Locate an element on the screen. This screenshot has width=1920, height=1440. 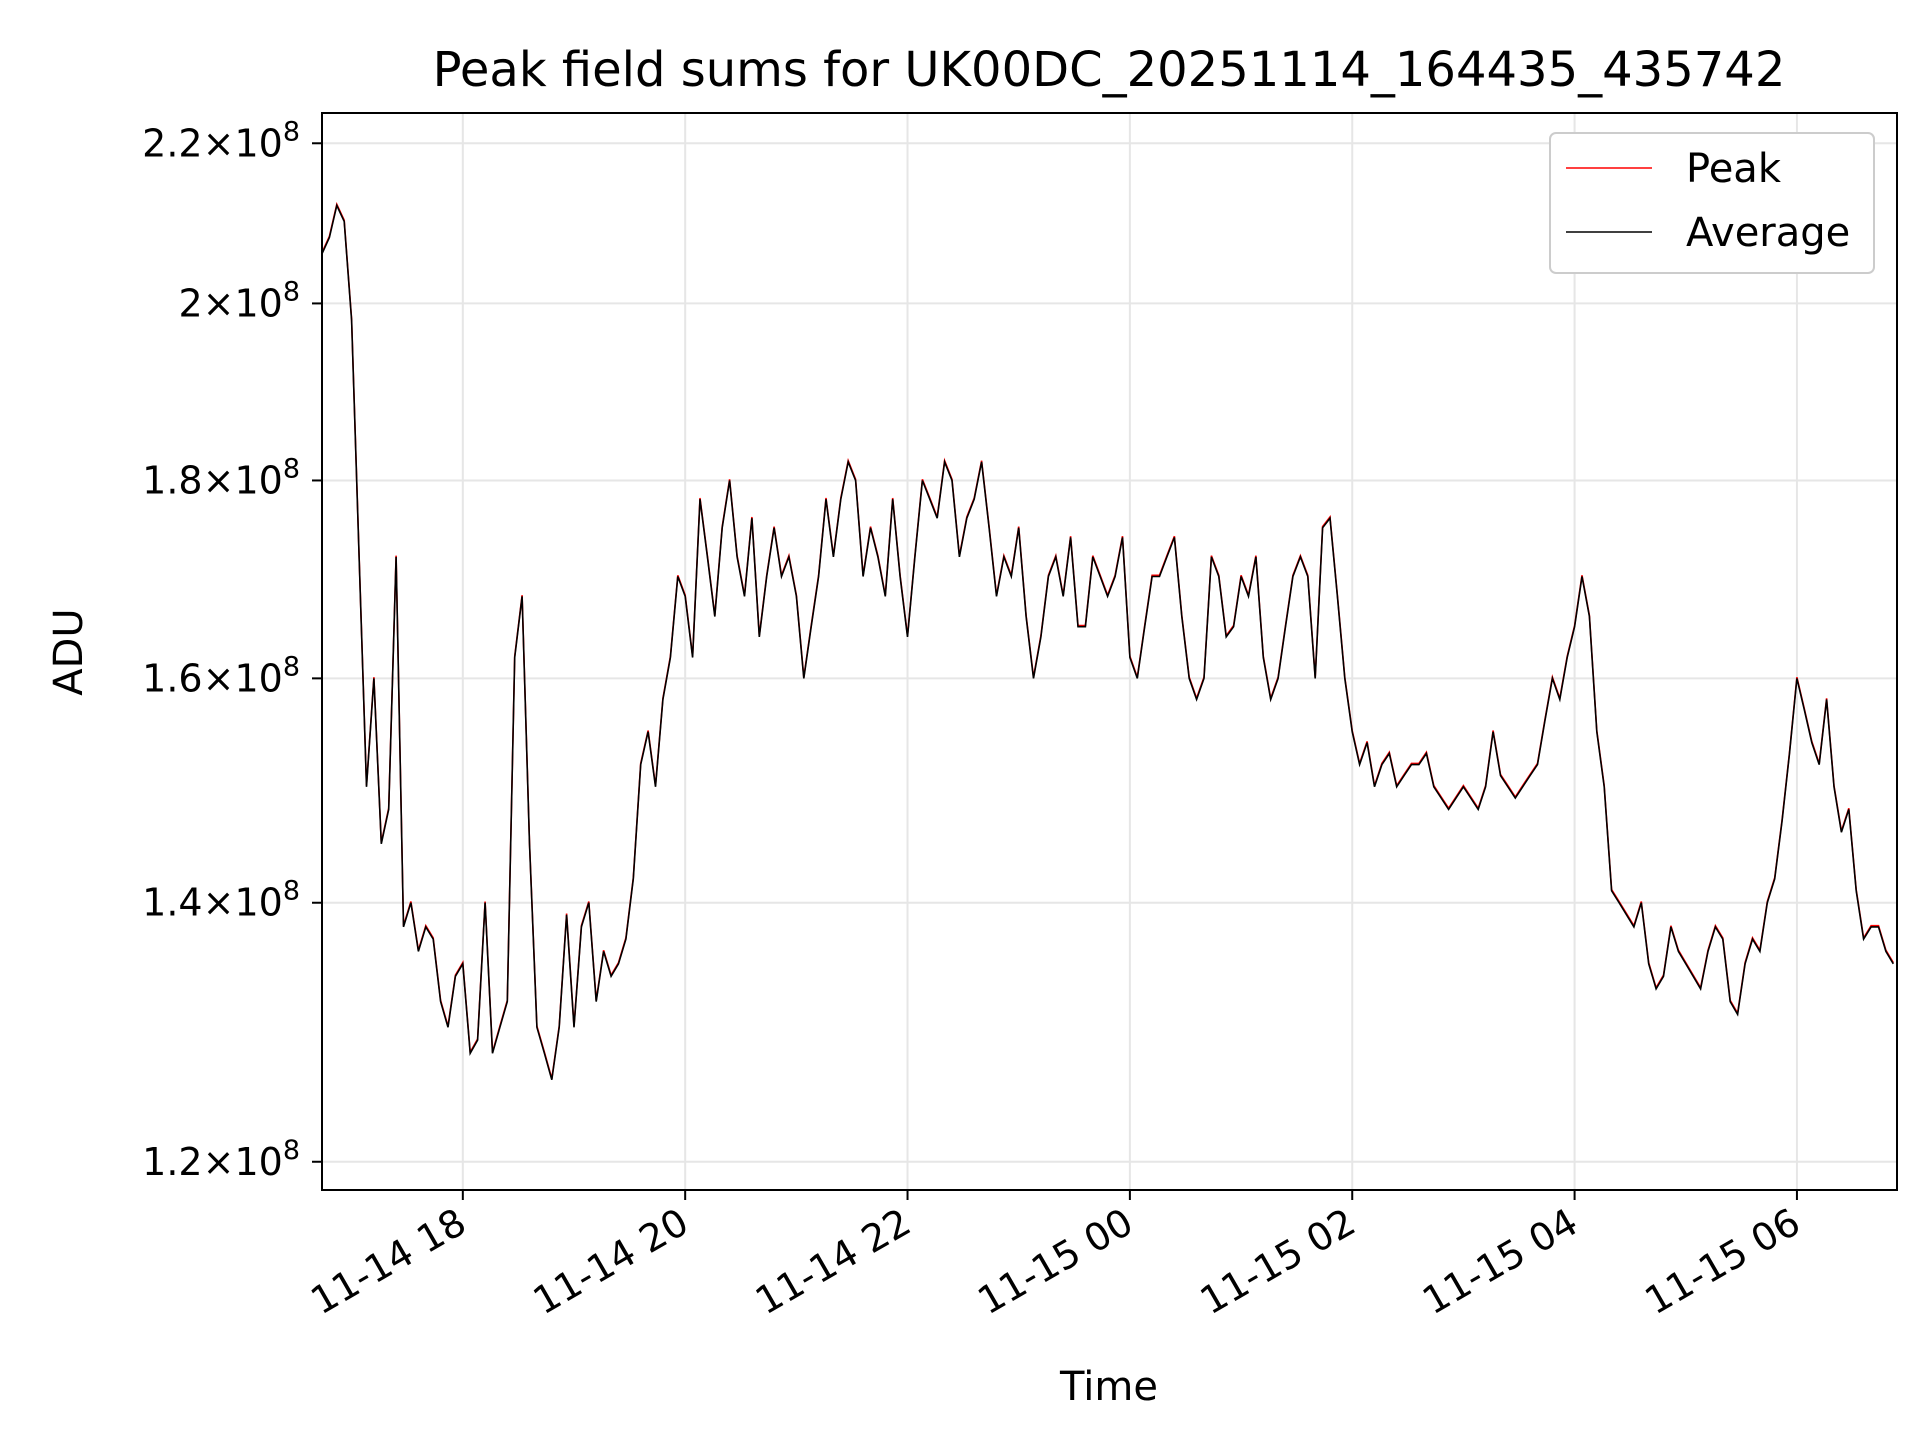
legend-average-label: Average is located at coordinates (1768, 233).